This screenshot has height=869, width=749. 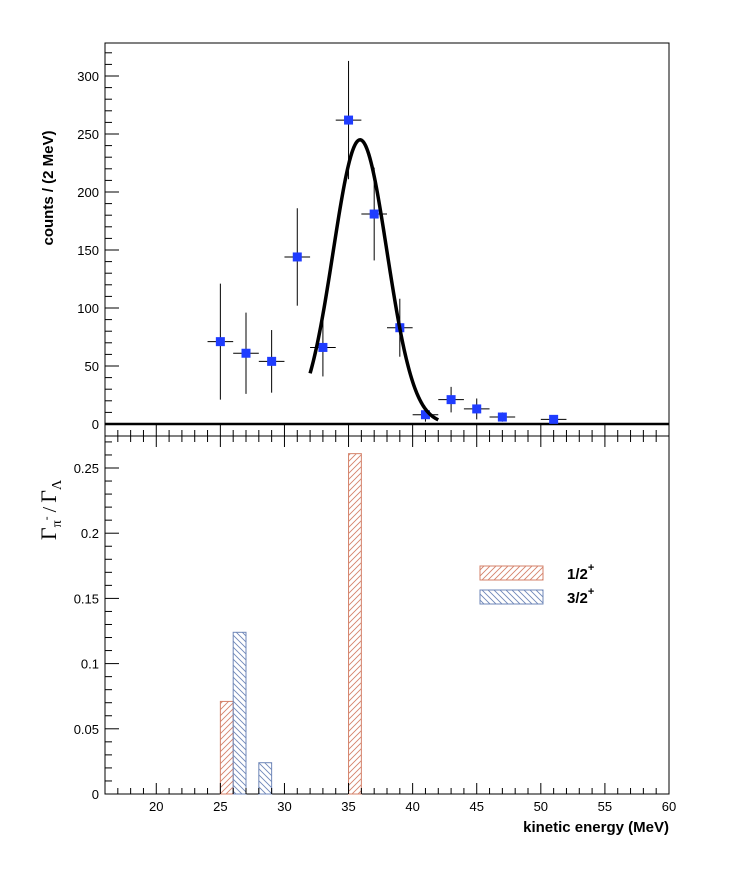 What do you see at coordinates (511, 597) in the screenshot?
I see `legend-swatch-three-half` at bounding box center [511, 597].